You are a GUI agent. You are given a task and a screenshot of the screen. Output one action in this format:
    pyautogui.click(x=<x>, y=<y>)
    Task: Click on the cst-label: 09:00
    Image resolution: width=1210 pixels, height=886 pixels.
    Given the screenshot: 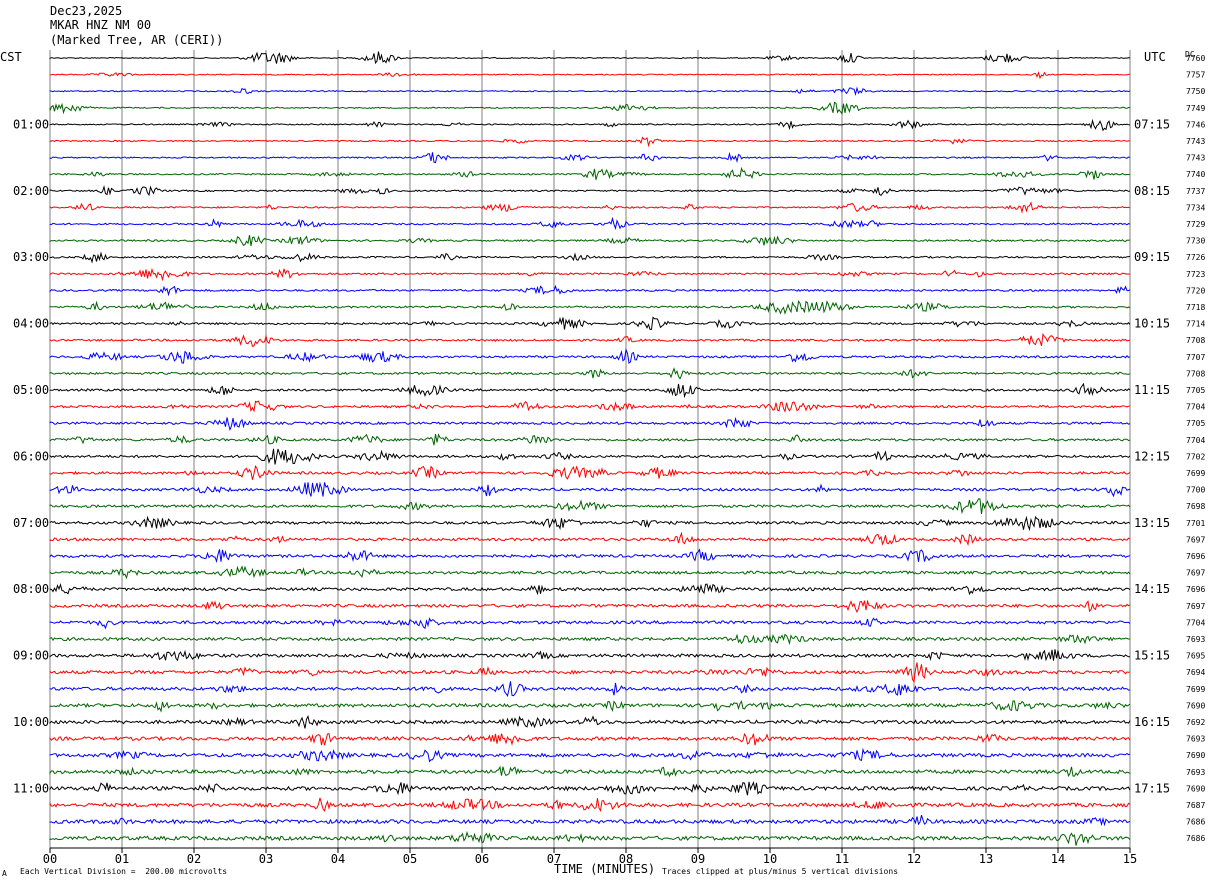 What is the action you would take?
    pyautogui.click(x=31, y=656)
    